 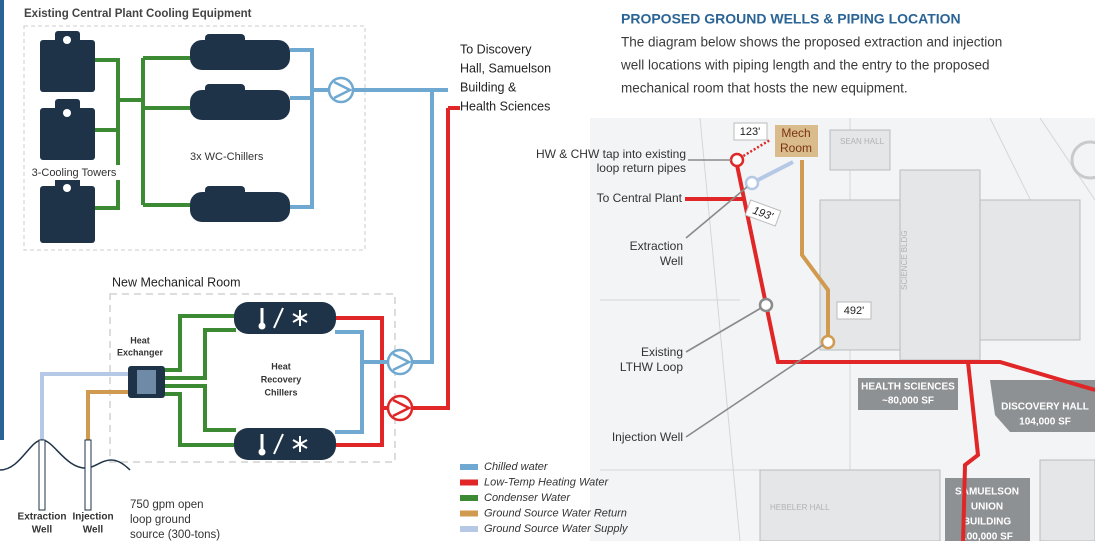 What do you see at coordinates (671, 261) in the screenshot?
I see `callout: Well` at bounding box center [671, 261].